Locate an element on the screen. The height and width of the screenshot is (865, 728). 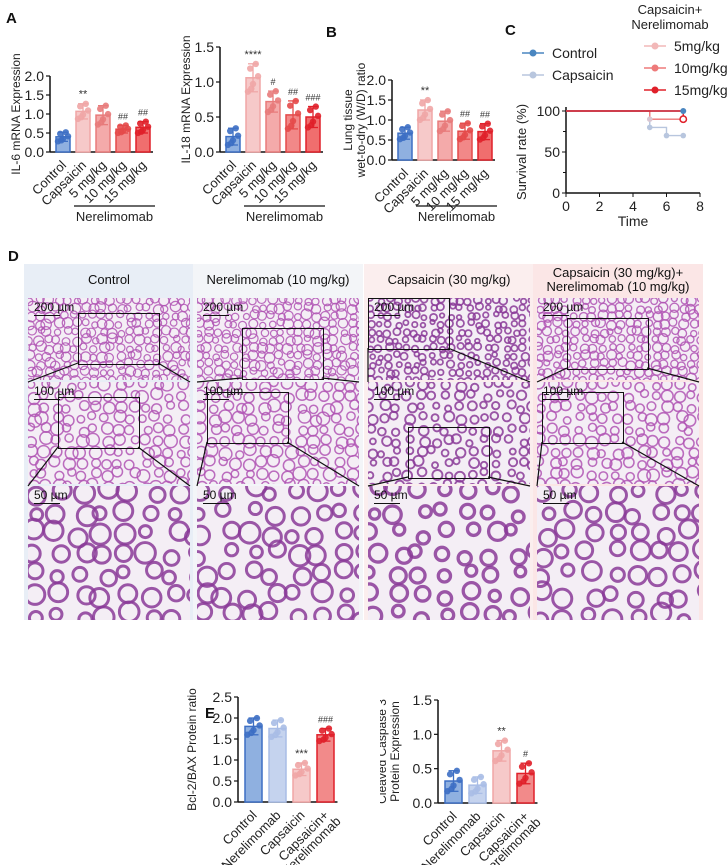
survival-curve is located at coordinates (625, 115).